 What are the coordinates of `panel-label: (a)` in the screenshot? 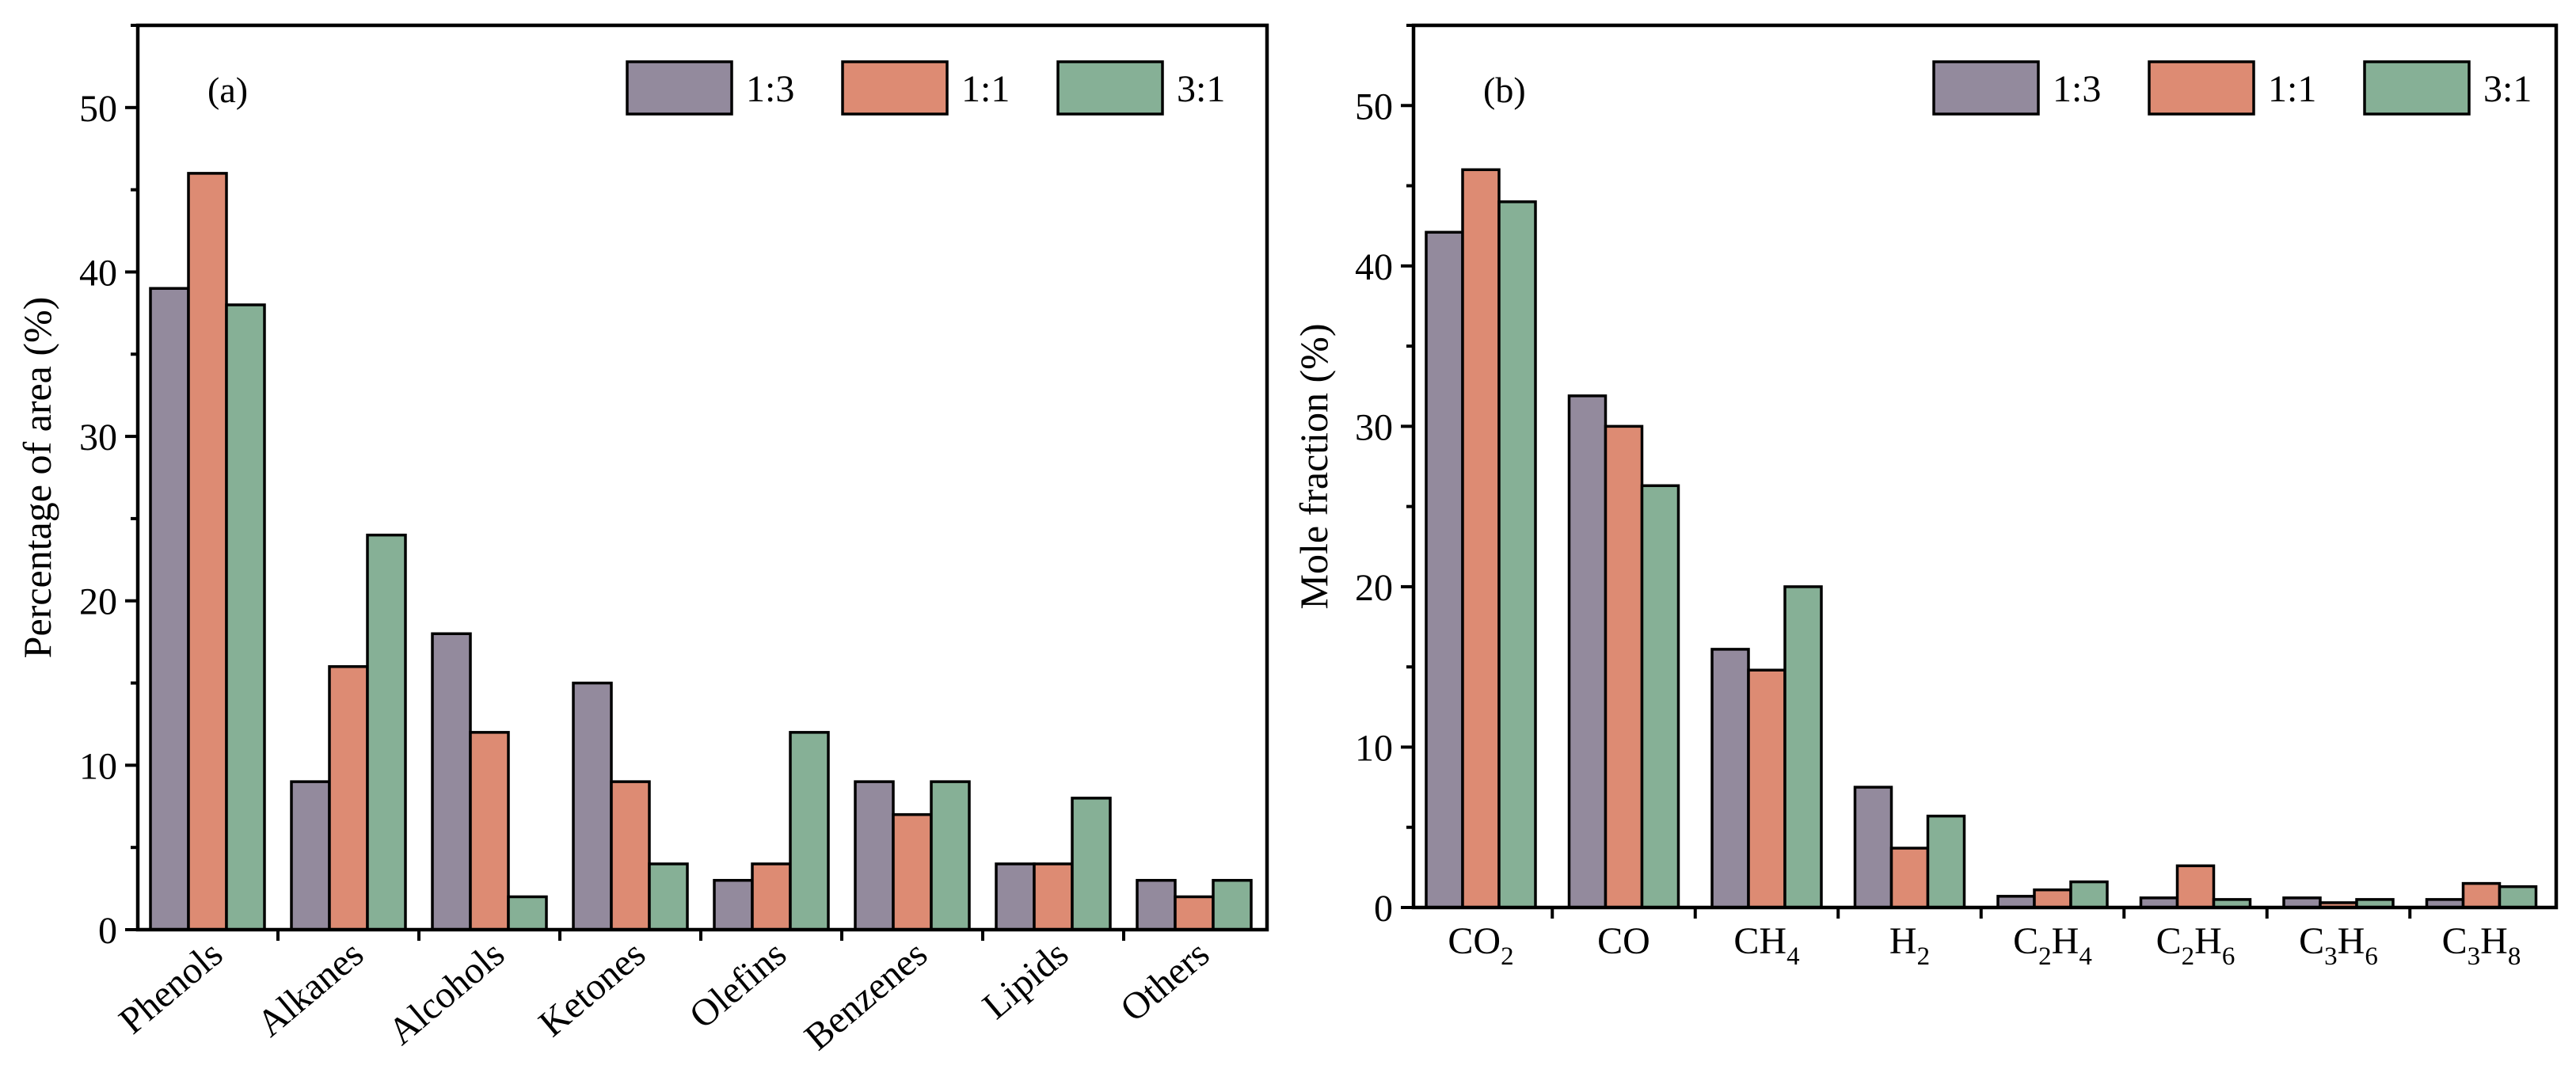 It's located at (227, 90).